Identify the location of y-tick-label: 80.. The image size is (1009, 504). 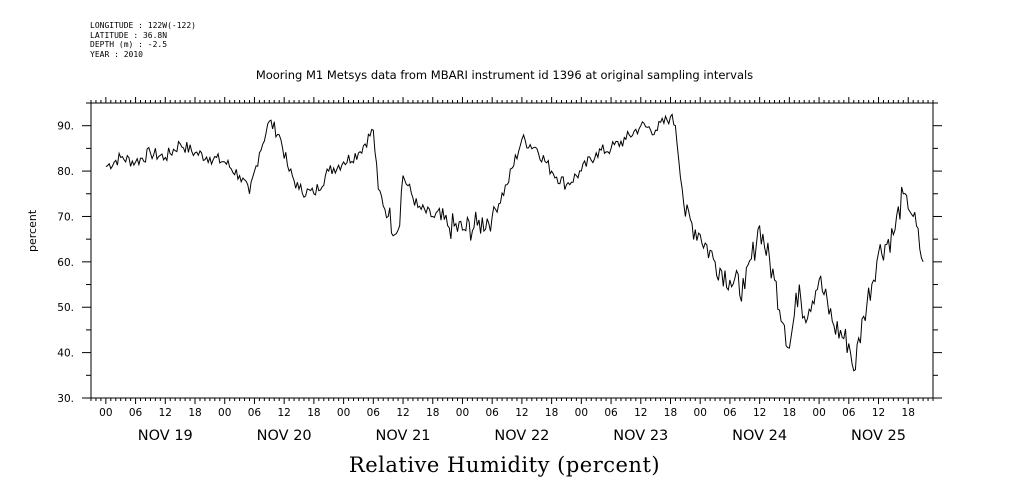
(65, 172).